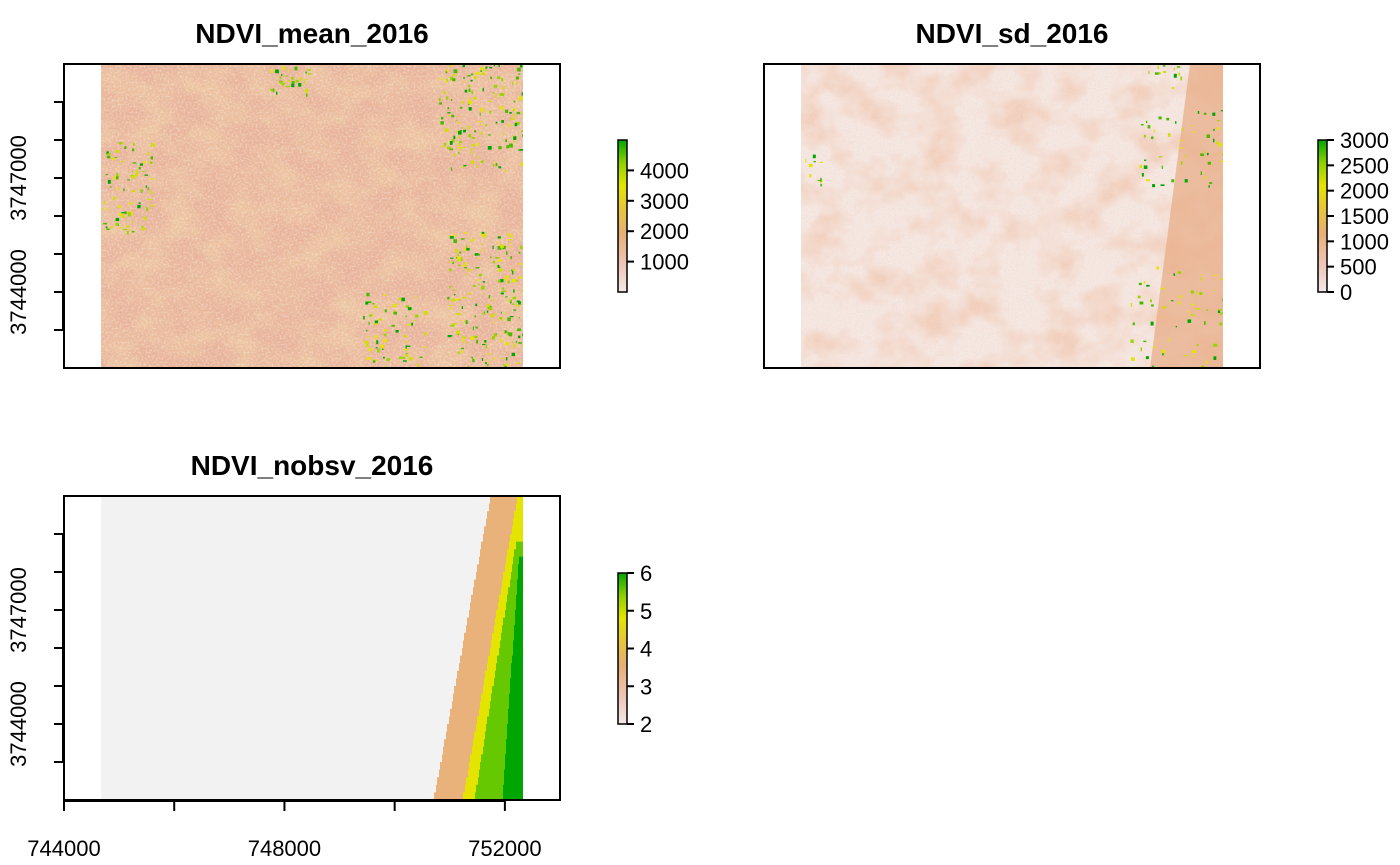 This screenshot has width=1400, height=865. I want to click on x-axis-nobsv: 744000 748000 752000, so click(284, 830).